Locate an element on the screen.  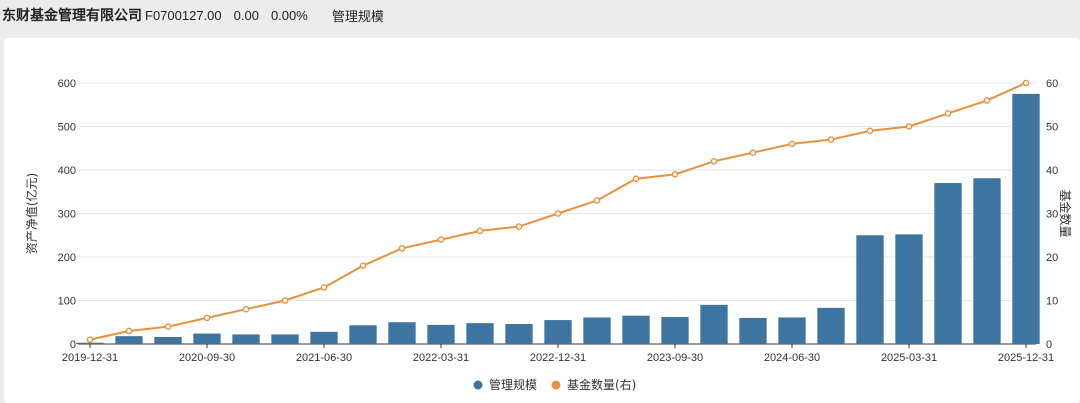
x-tick-label: 2022-12-31 is located at coordinates (558, 358).